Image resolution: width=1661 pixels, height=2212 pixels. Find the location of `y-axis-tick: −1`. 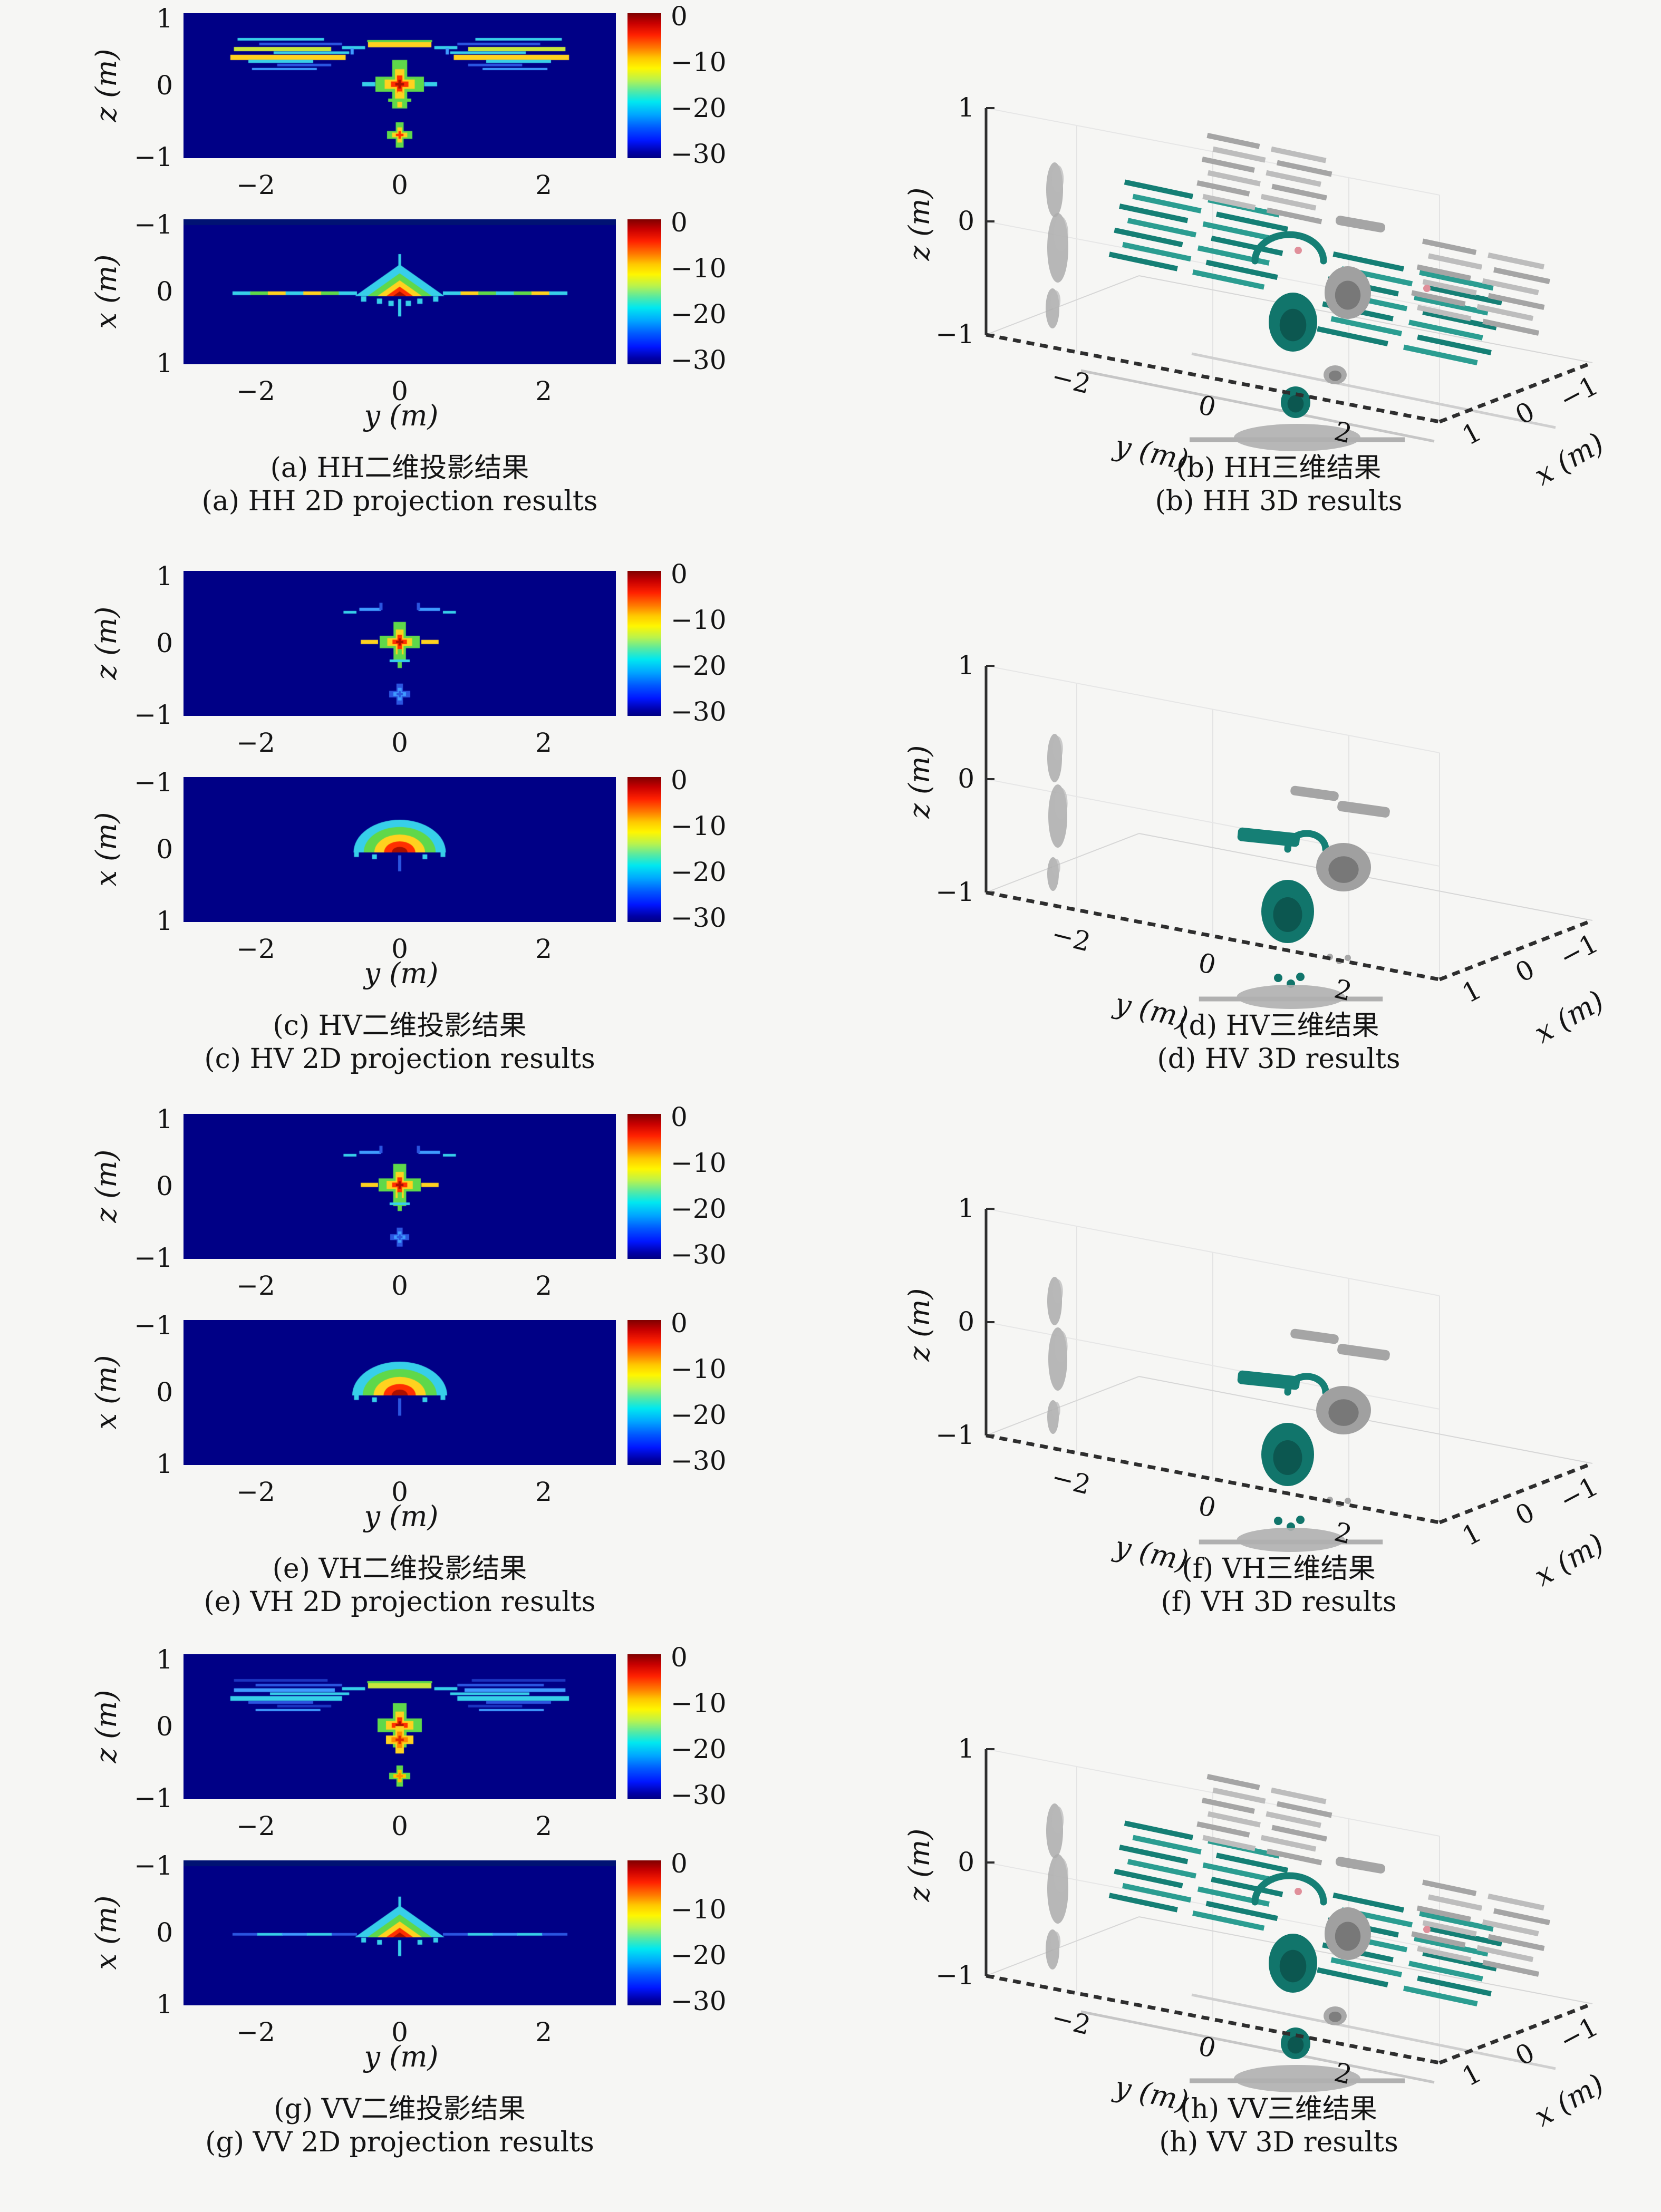

y-axis-tick: −1 is located at coordinates (153, 157).